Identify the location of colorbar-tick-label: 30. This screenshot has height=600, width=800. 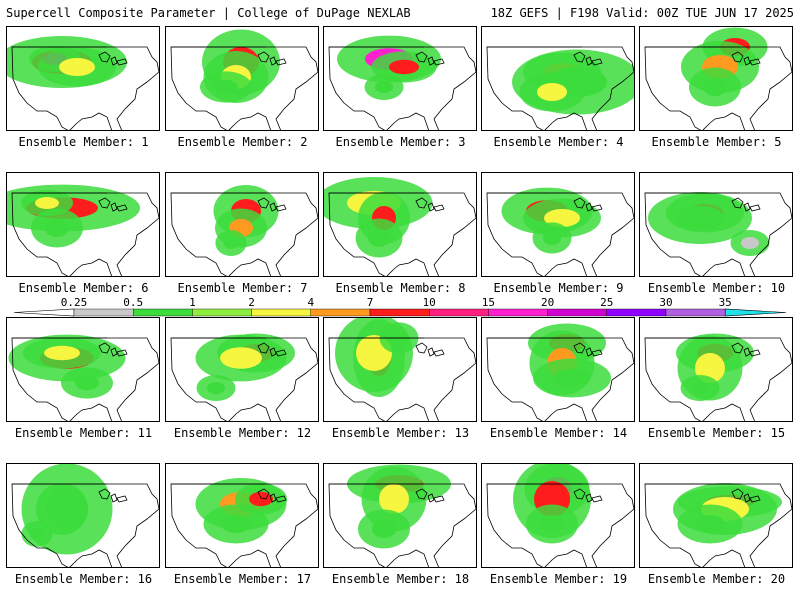
(665, 302).